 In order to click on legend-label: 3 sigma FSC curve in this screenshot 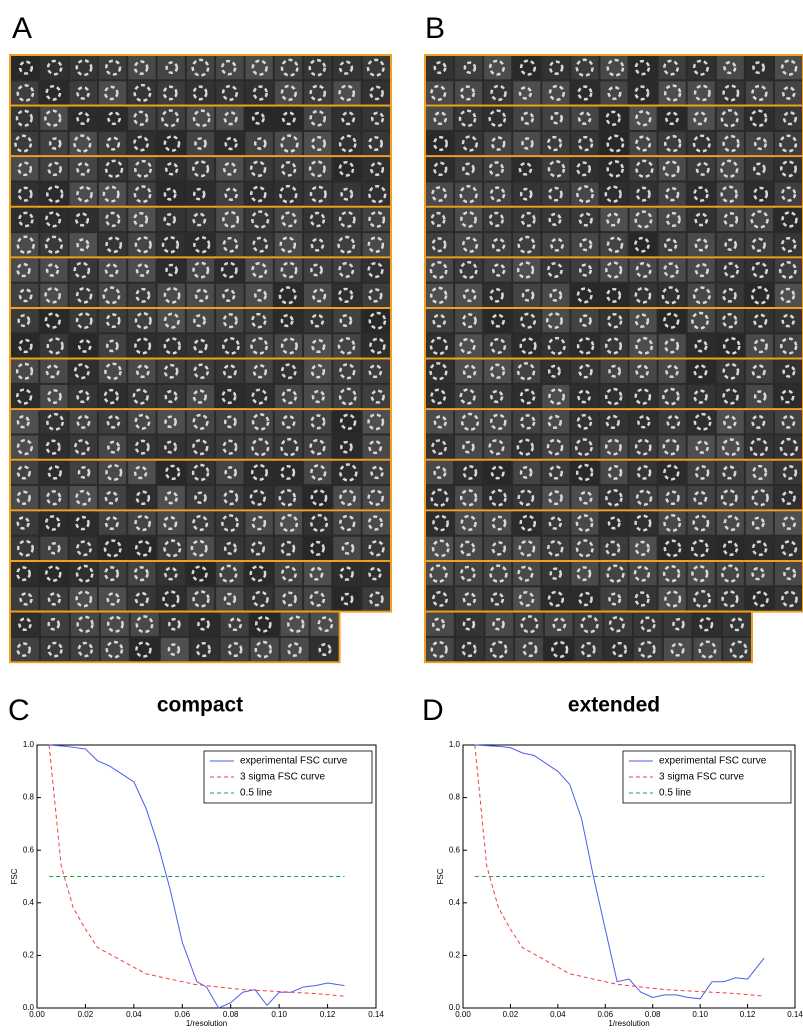, I will do `click(282, 777)`.